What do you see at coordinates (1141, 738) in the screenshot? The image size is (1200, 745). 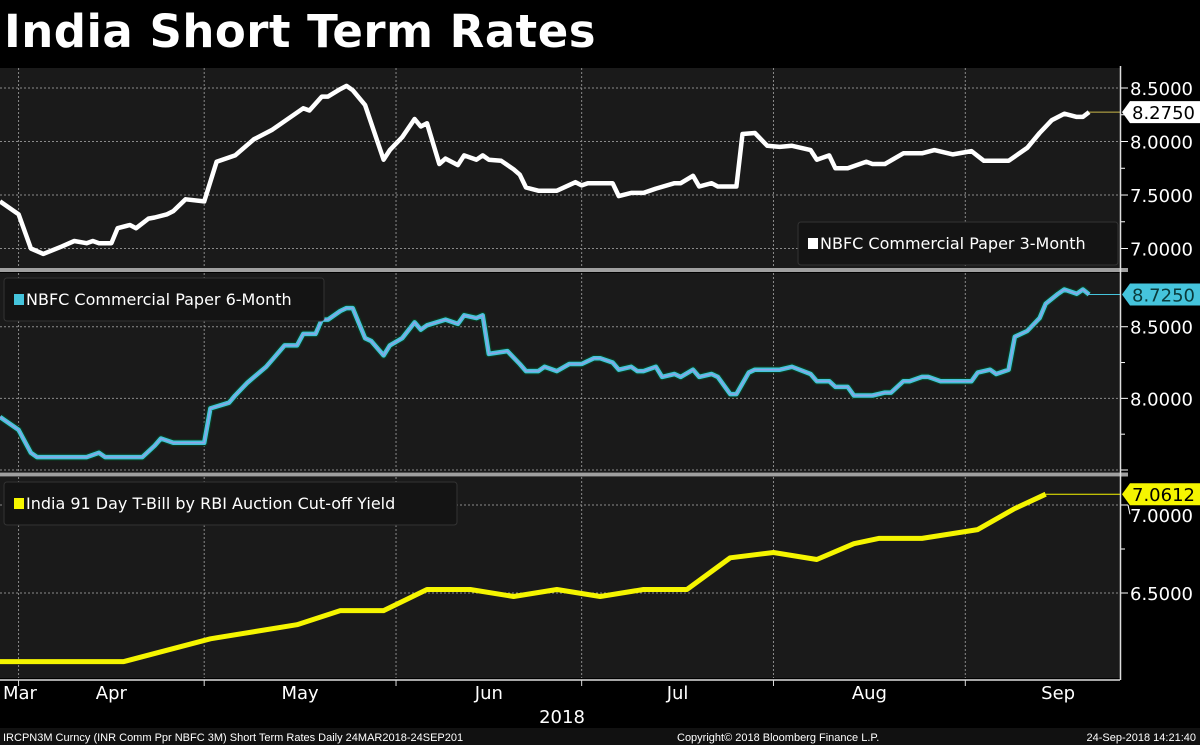 I see `footer-timestamp: 24-Sep-2018 14:21:40` at bounding box center [1141, 738].